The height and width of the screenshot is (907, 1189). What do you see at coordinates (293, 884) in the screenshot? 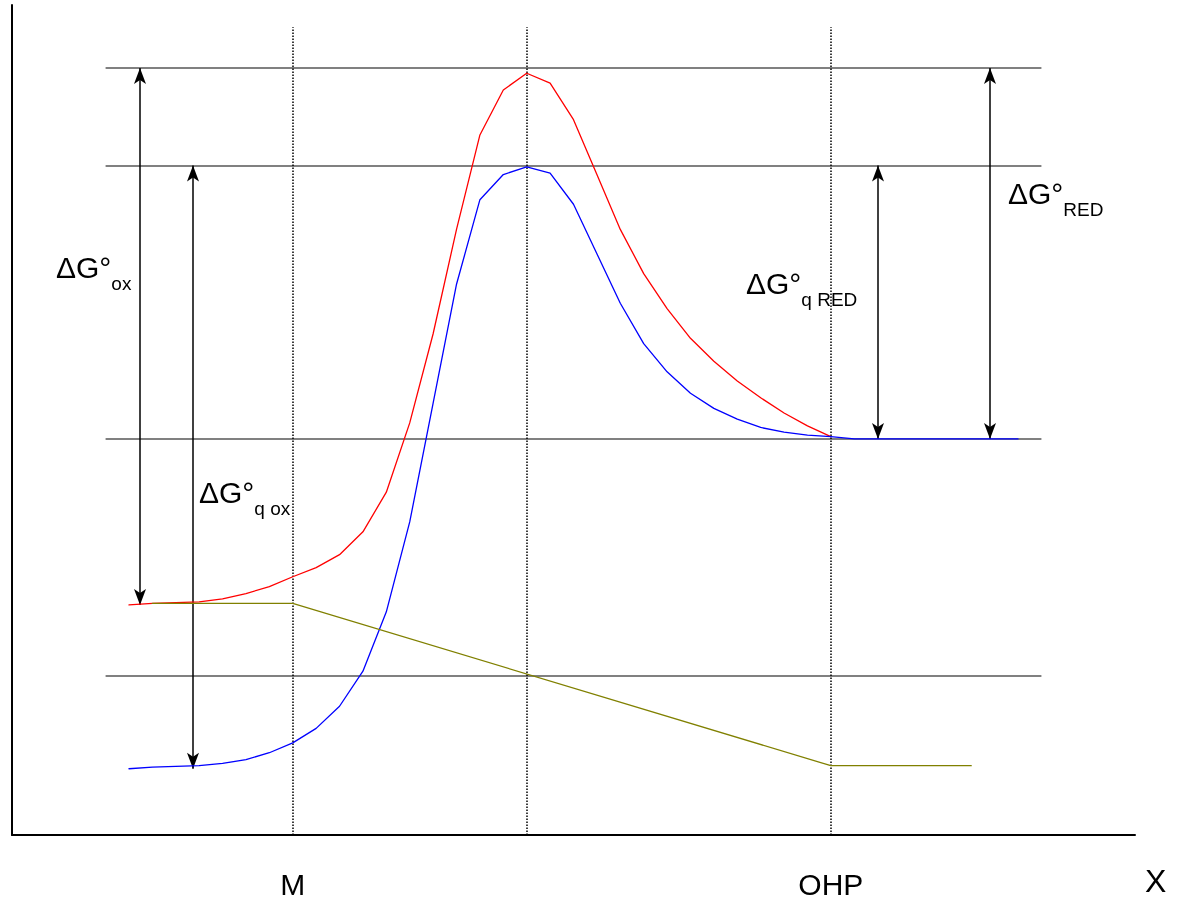
I see `x-tick-label: M` at bounding box center [293, 884].